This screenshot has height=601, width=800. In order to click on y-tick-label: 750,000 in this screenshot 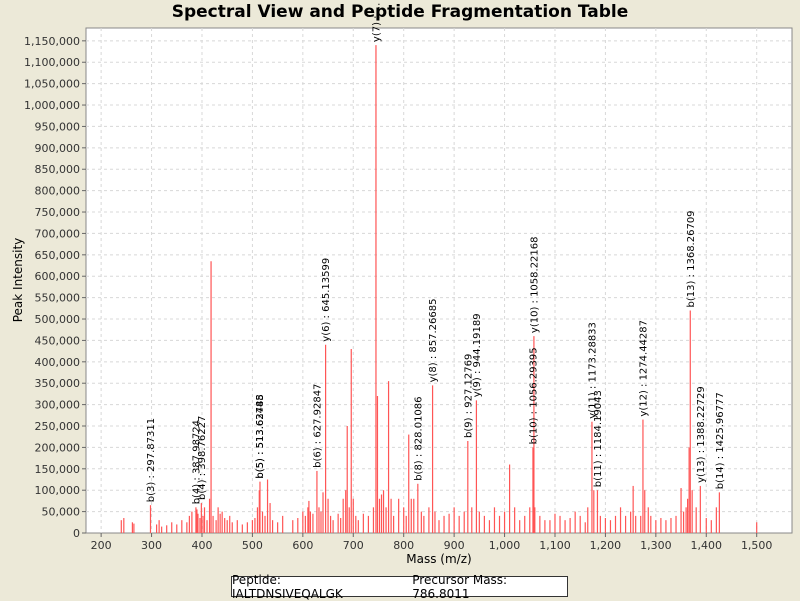, I will do `click(58, 212)`.